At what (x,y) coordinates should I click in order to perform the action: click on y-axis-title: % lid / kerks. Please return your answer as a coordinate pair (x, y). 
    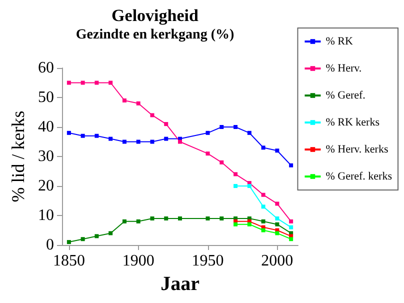
    Looking at the image, I should click on (18, 156).